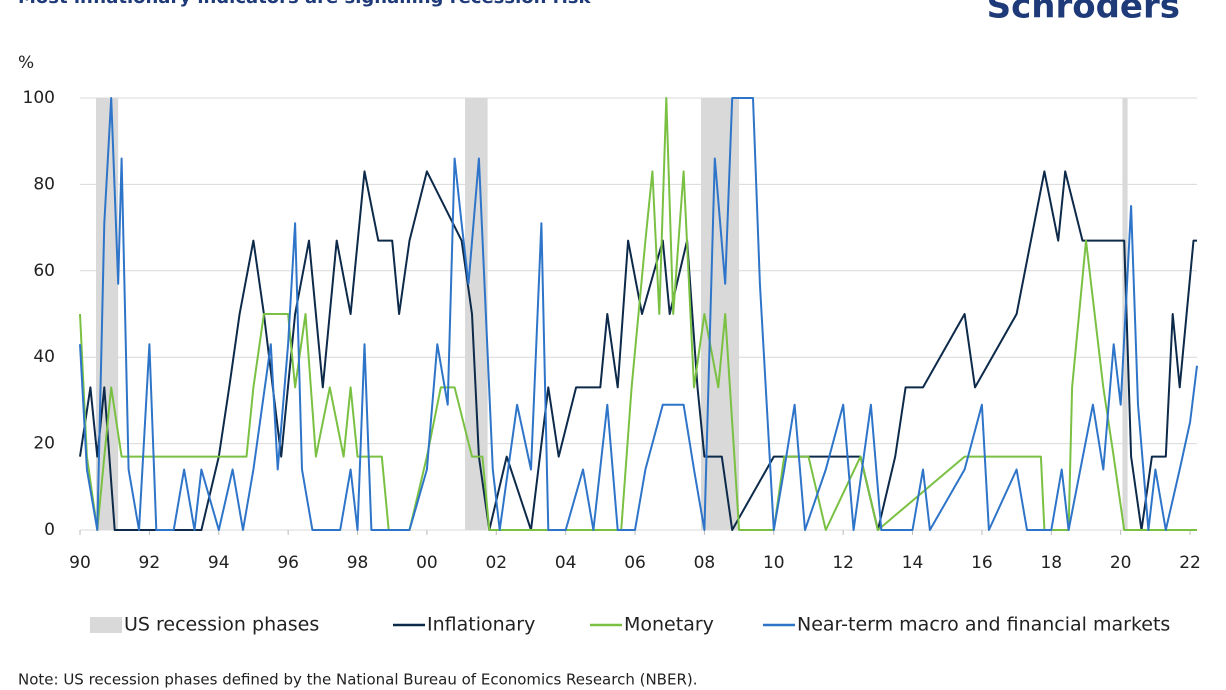  I want to click on y-tick-label: 60, so click(44, 271).